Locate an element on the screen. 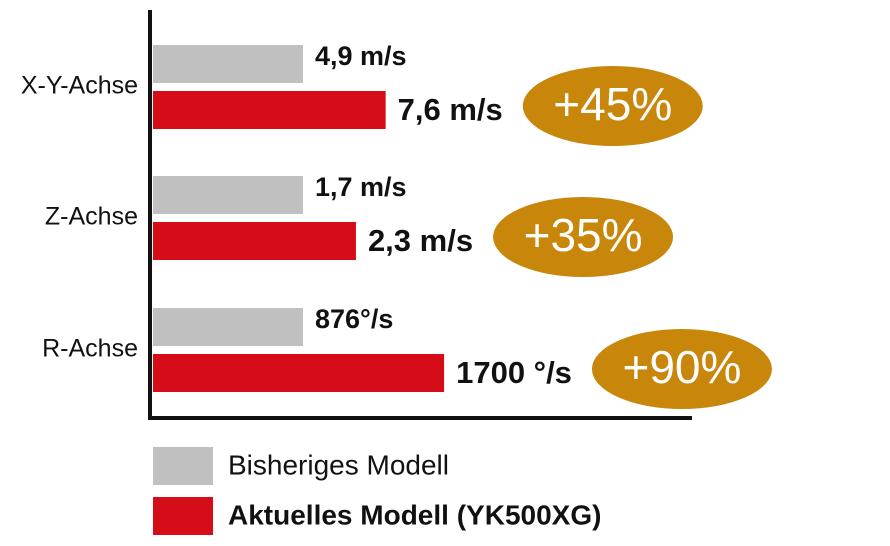 This screenshot has width=890, height=546. category-label: Z-Achse is located at coordinates (91, 217).